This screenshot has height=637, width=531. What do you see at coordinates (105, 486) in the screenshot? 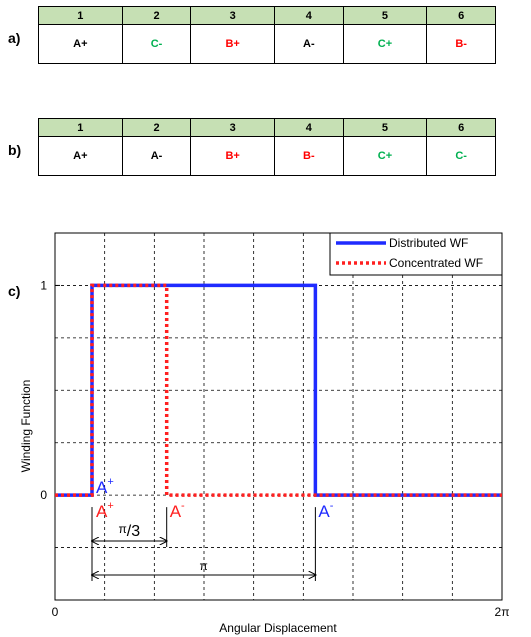
I see `phase-annotation-a-plus-blue: A+` at bounding box center [105, 486].